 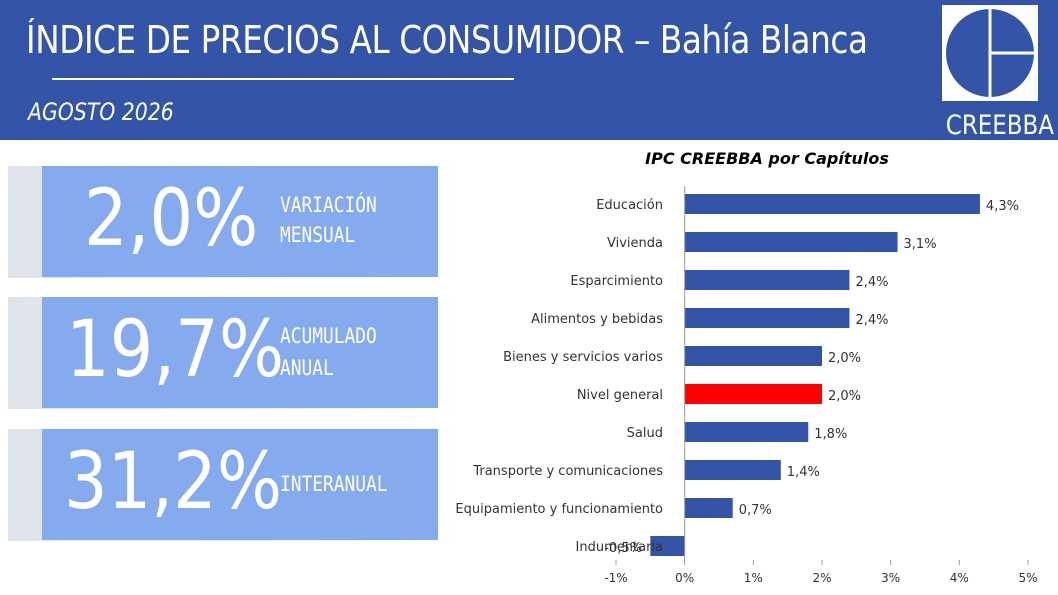 What do you see at coordinates (990, 53) in the screenshot?
I see `creebba-logo-icon` at bounding box center [990, 53].